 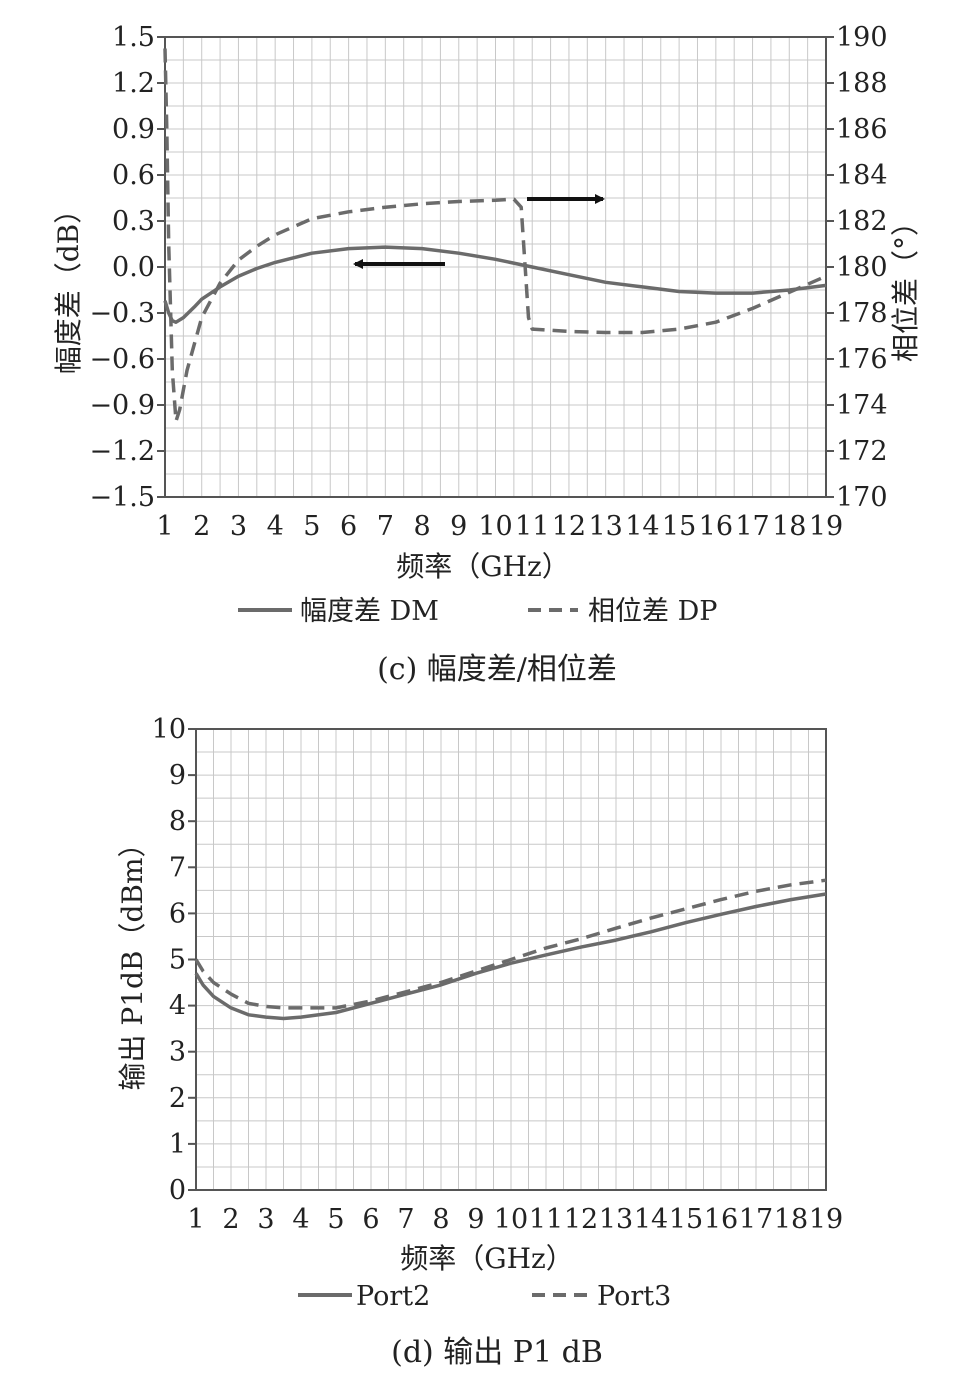 I want to click on y-left-tick-label: 0.9, so click(x=133, y=129).